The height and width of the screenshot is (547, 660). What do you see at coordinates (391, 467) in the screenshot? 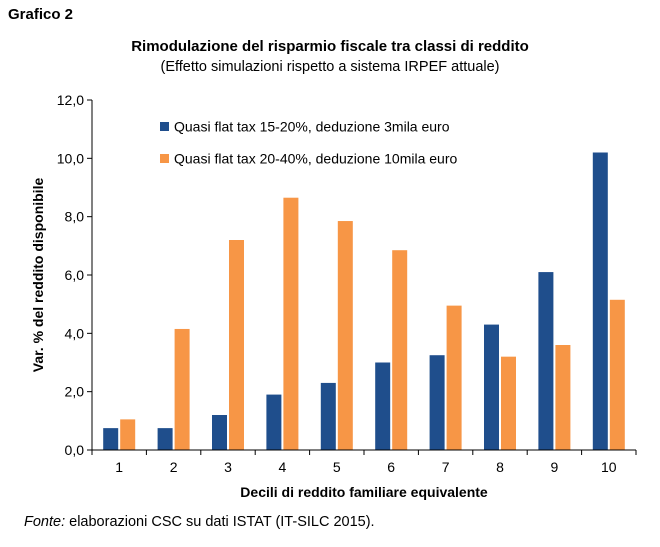
I see `x-tick-label: 6` at bounding box center [391, 467].